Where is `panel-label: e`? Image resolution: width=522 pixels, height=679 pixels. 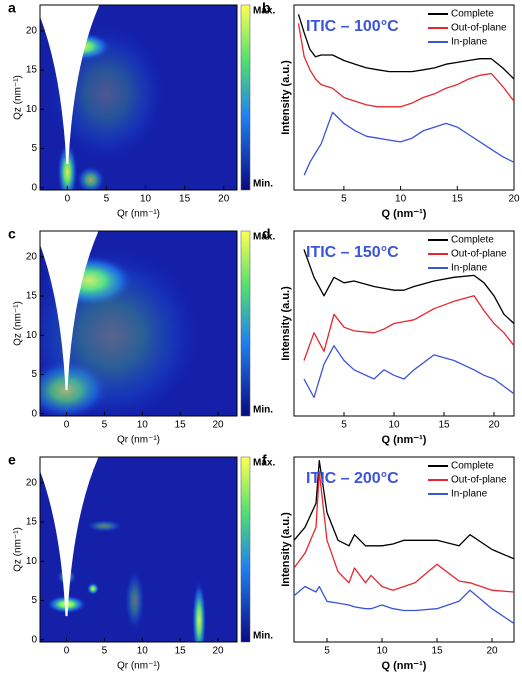 panel-label: e is located at coordinates (12, 460).